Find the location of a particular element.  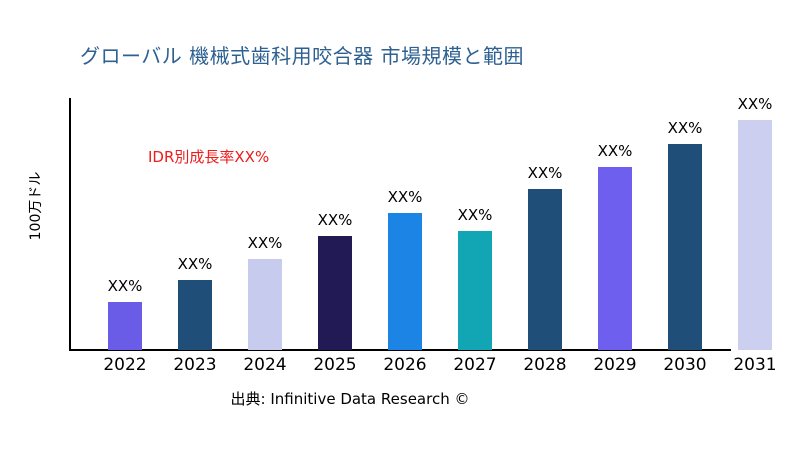

x-tick-2023: 2023 is located at coordinates (195, 365).